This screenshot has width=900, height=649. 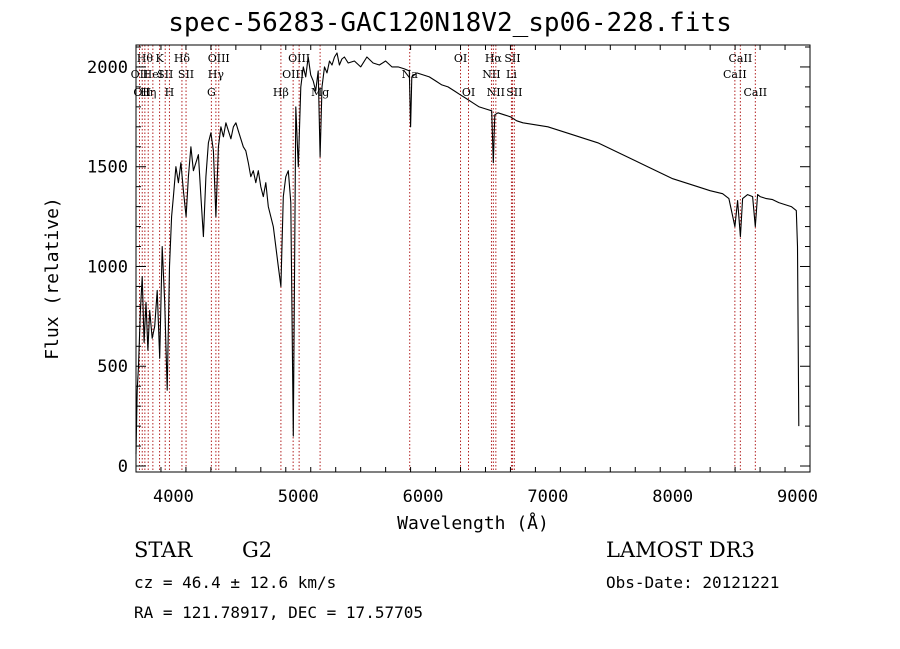 I want to click on x-tick-label: 6000, so click(x=423, y=497).